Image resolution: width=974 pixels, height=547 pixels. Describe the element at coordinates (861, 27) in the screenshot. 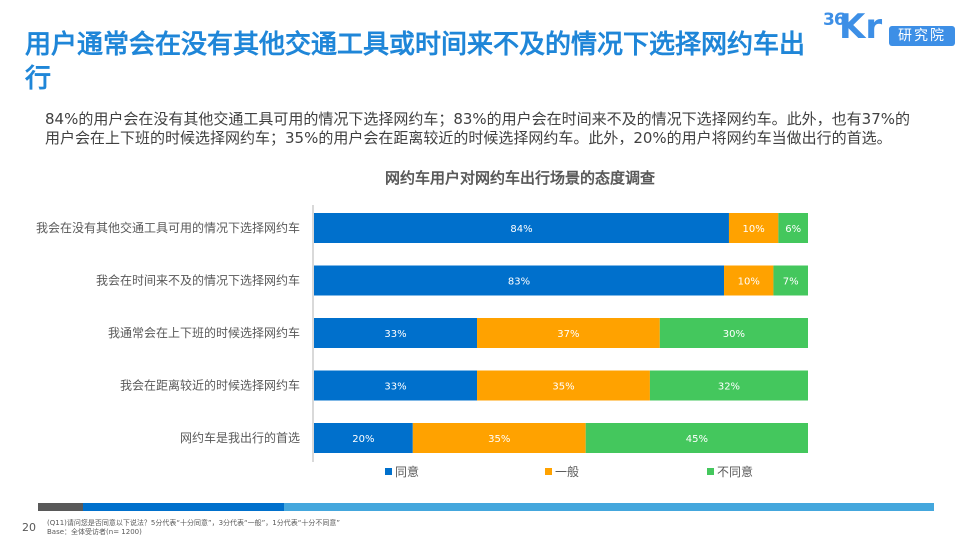

I see `logo-letters: Kr` at that location.